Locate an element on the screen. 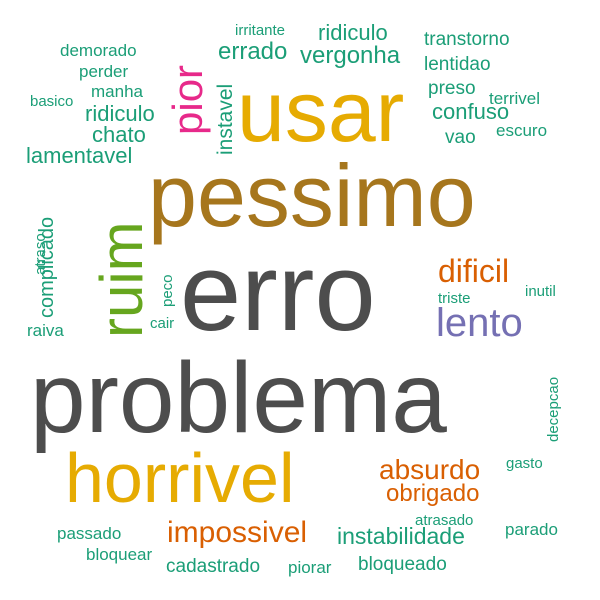  word-problema: problema is located at coordinates (238, 398).